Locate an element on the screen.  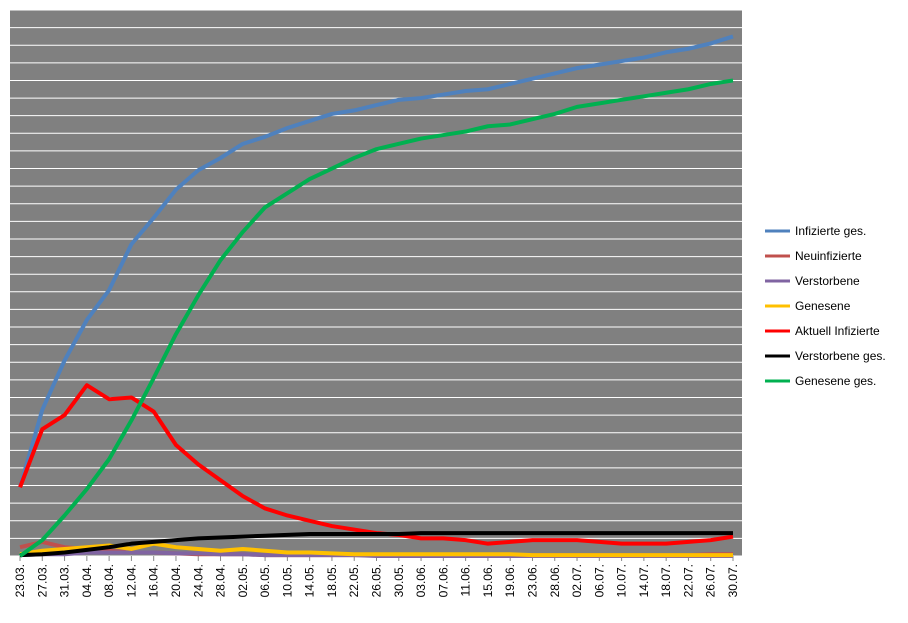
x-tick-label: 19.06. is located at coordinates (510, 580).